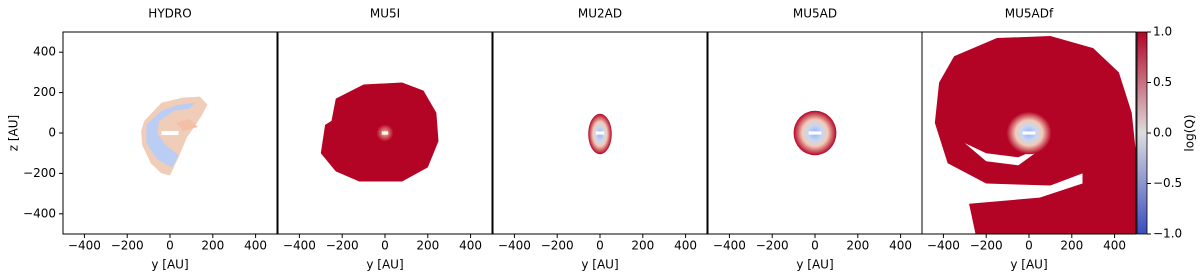  What do you see at coordinates (600, 14) in the screenshot?
I see `panel-title: MU2AD` at bounding box center [600, 14].